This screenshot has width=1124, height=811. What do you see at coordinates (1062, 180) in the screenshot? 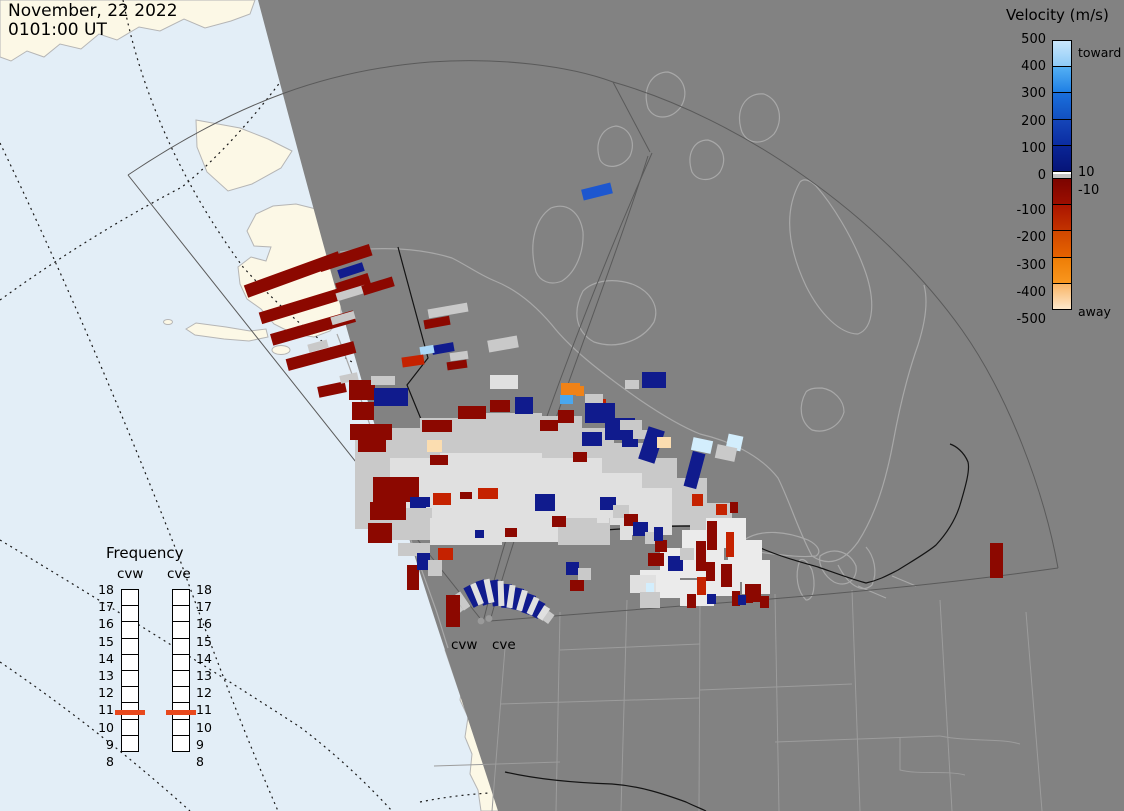
I see `velocity-colorbar` at bounding box center [1062, 180].